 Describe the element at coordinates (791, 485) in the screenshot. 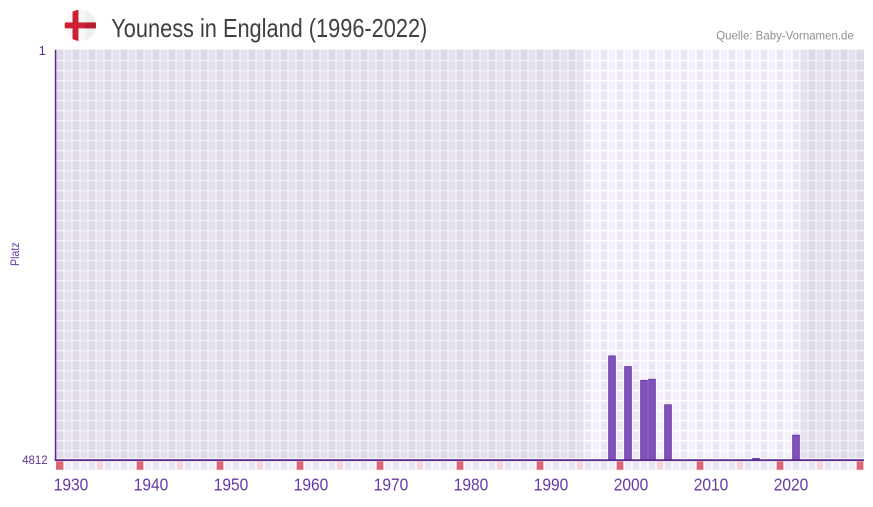

I see `svg-text: 2020` at that location.